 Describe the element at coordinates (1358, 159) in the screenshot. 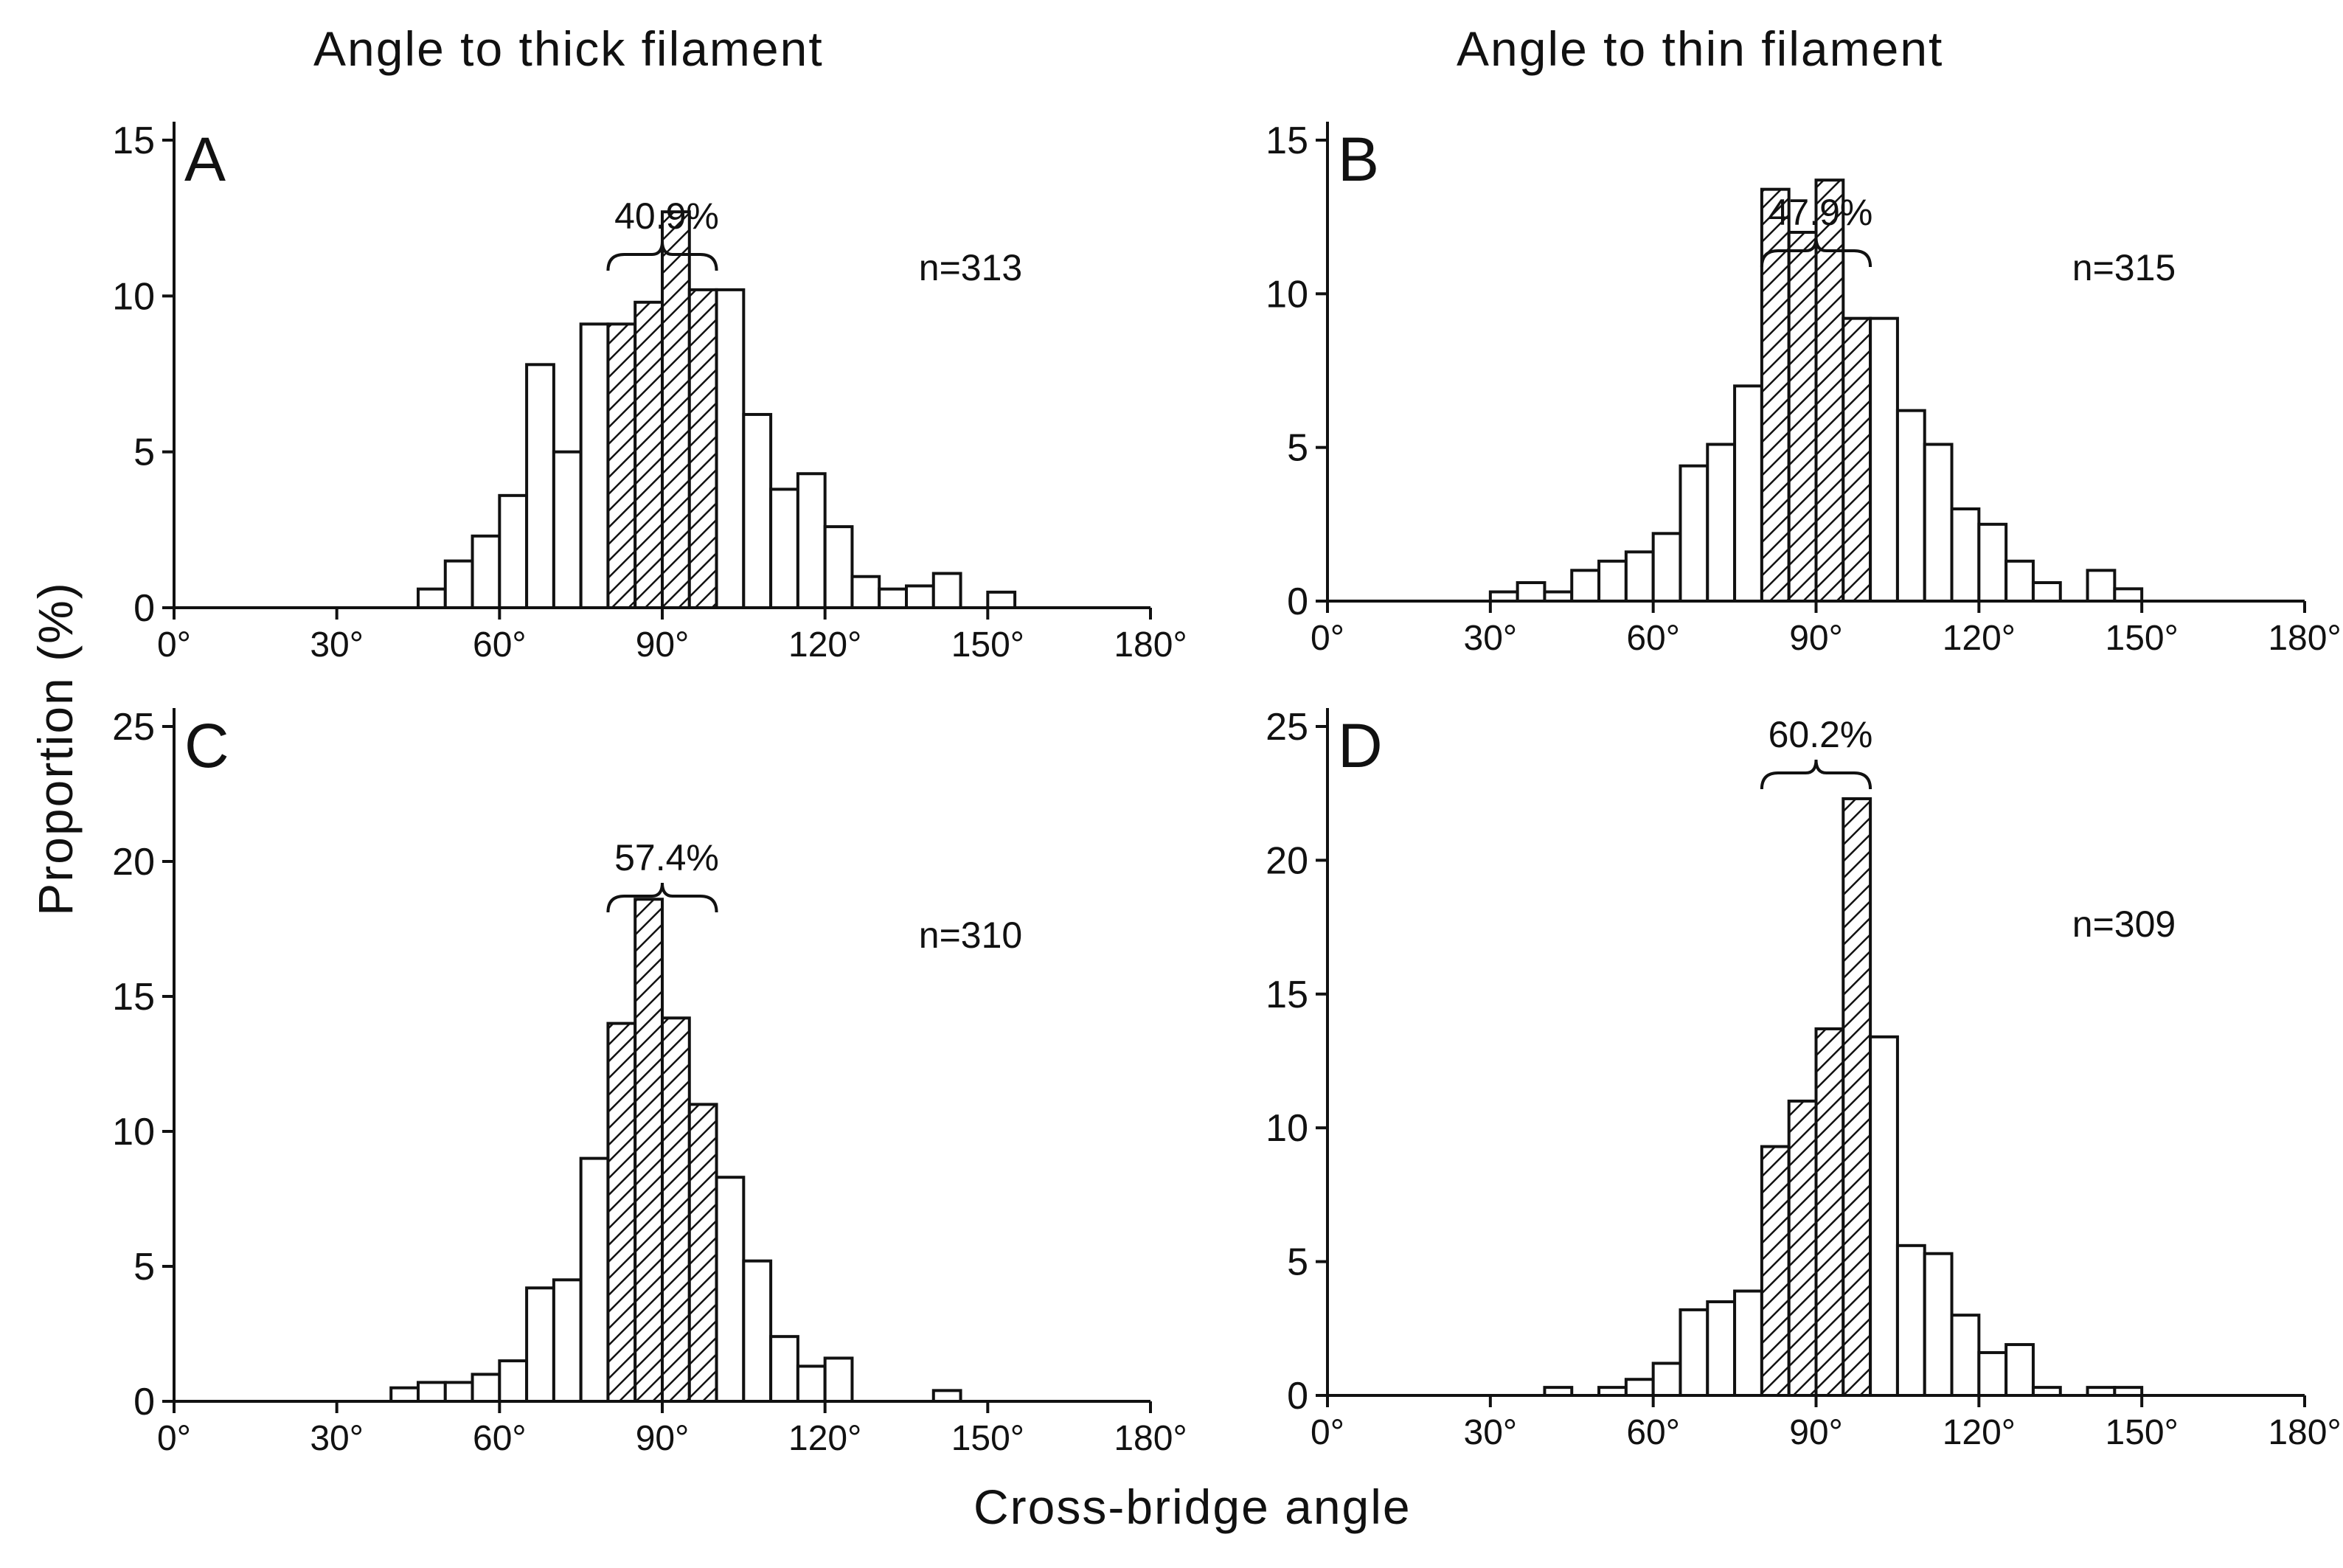

I see `panel-letter: B` at that location.